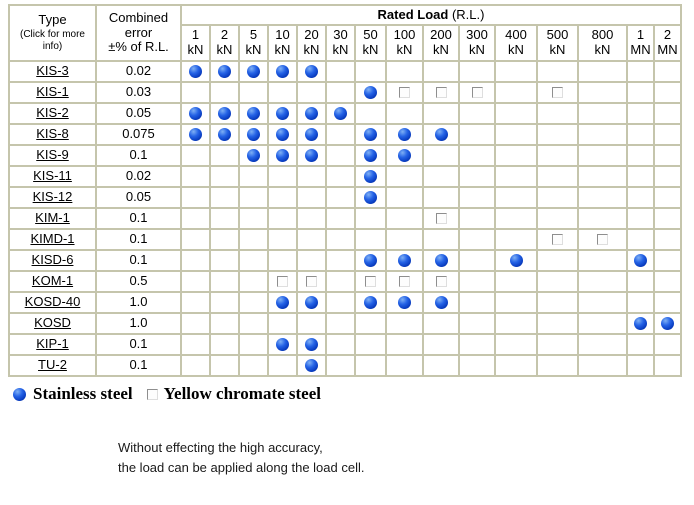  Describe the element at coordinates (52, 281) in the screenshot. I see `type-link-kom-1: KOM-1` at that location.